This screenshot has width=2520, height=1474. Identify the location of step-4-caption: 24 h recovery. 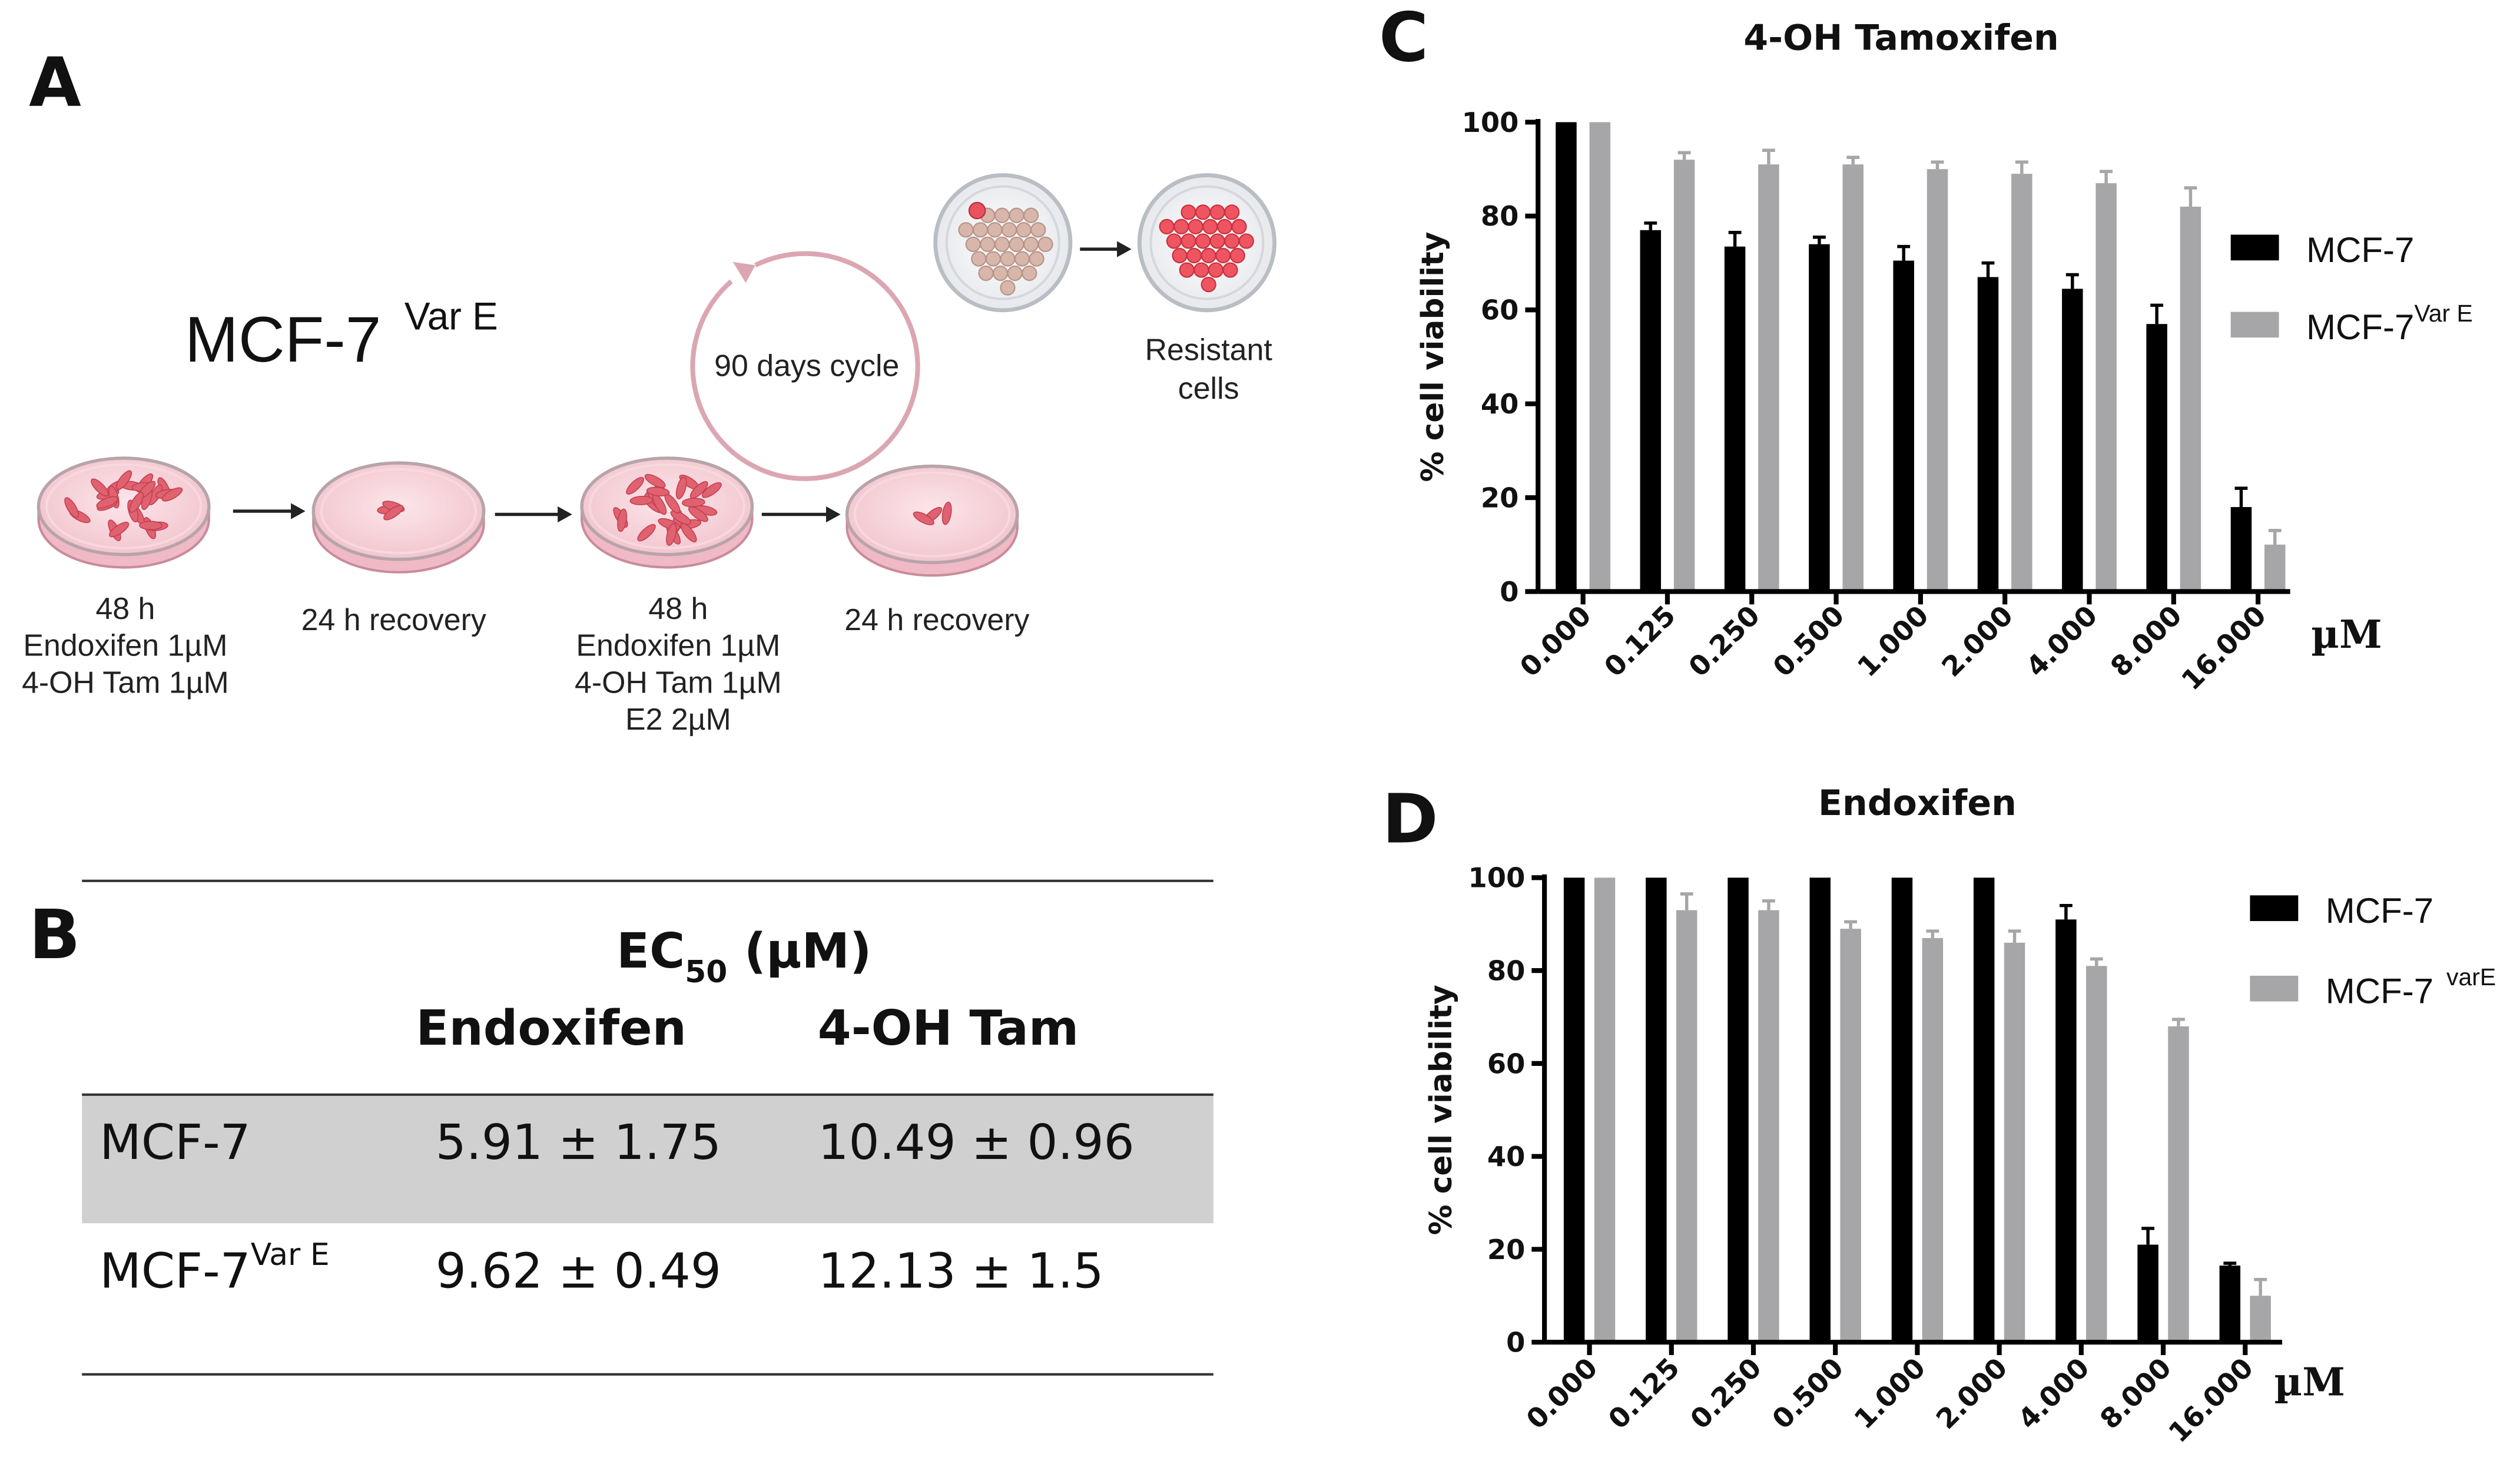
(936, 619).